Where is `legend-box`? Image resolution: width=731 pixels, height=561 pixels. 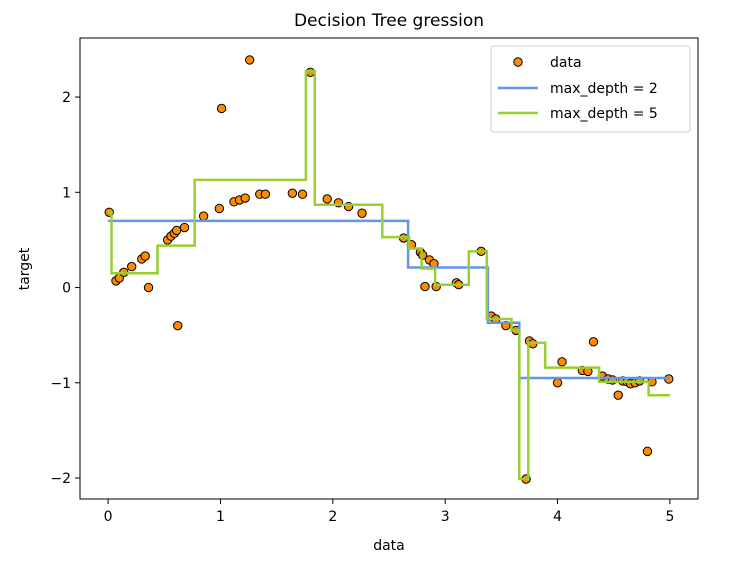 legend-box is located at coordinates (590, 89).